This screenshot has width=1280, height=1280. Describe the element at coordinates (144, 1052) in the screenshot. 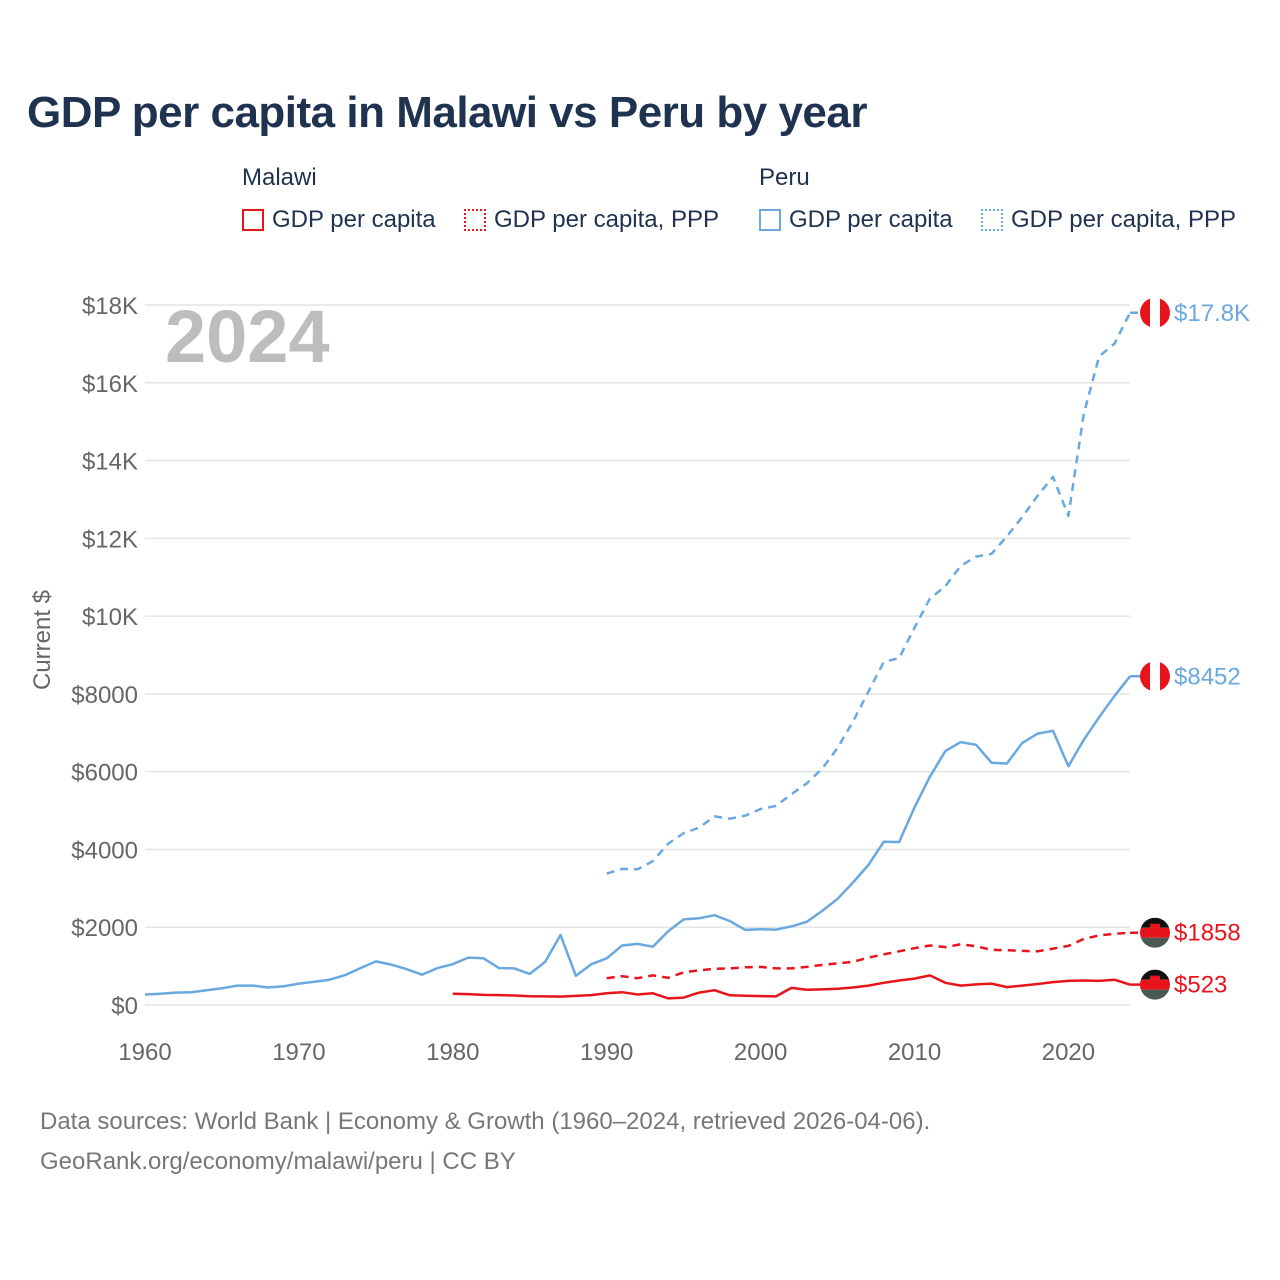

I see `x-tick-label: 1960` at that location.